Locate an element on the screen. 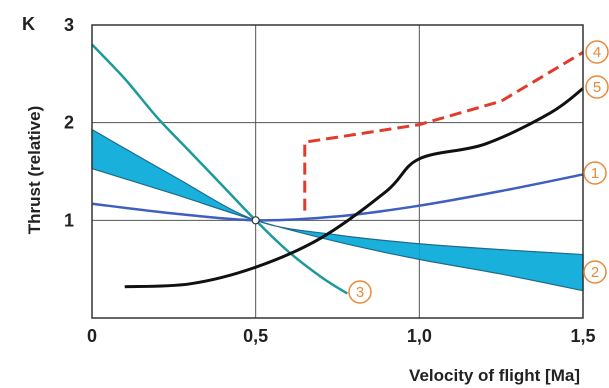 The height and width of the screenshot is (388, 609). series-1-line is located at coordinates (337, 197).